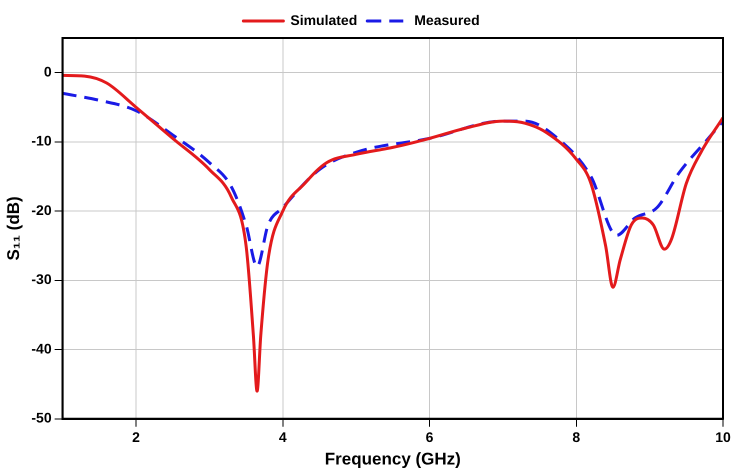  What do you see at coordinates (48, 71) in the screenshot?
I see `y-tick-label: 0` at bounding box center [48, 71].